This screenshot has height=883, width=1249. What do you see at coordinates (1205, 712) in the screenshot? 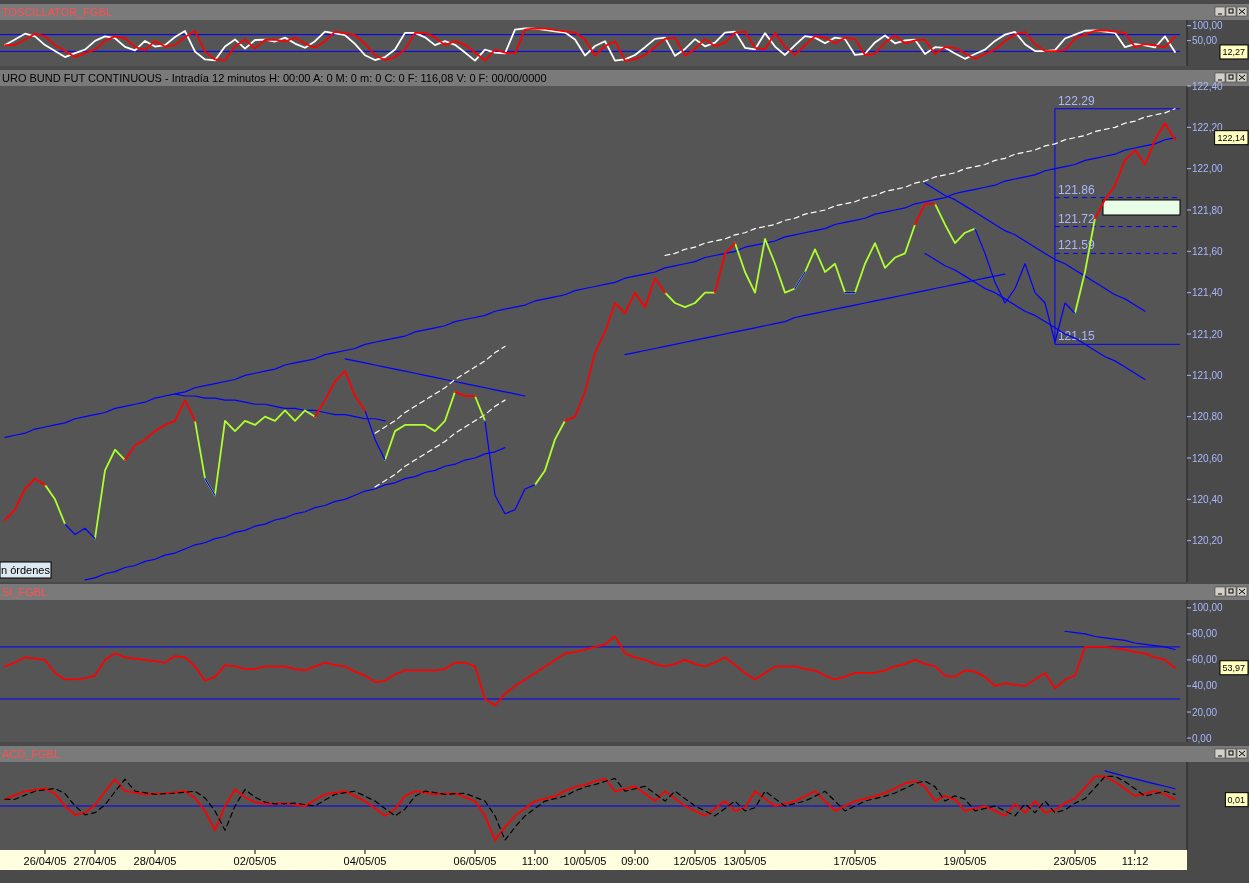
I see `y-tick-label: 20,00` at bounding box center [1205, 712].